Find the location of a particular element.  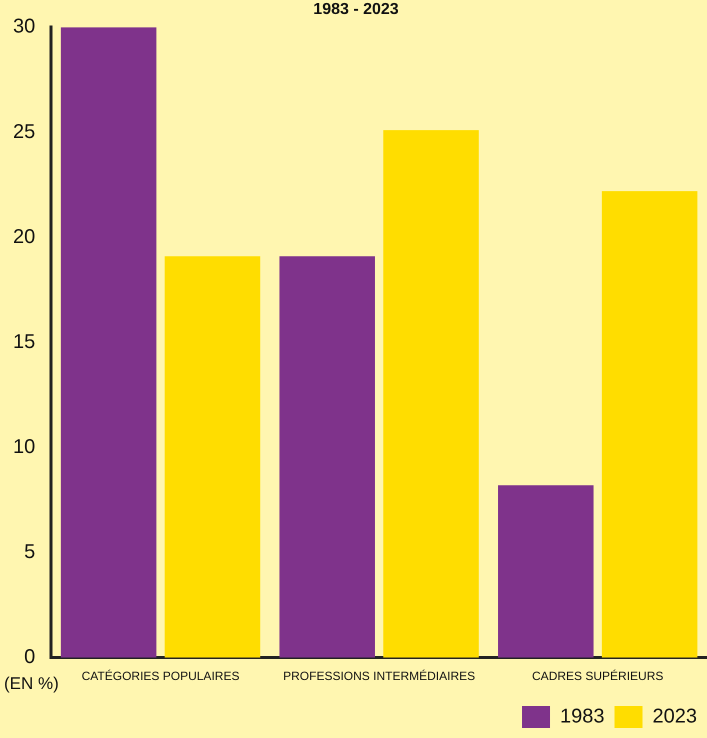

x-tick-label: CADRES SUPÉRIEURS is located at coordinates (598, 676).